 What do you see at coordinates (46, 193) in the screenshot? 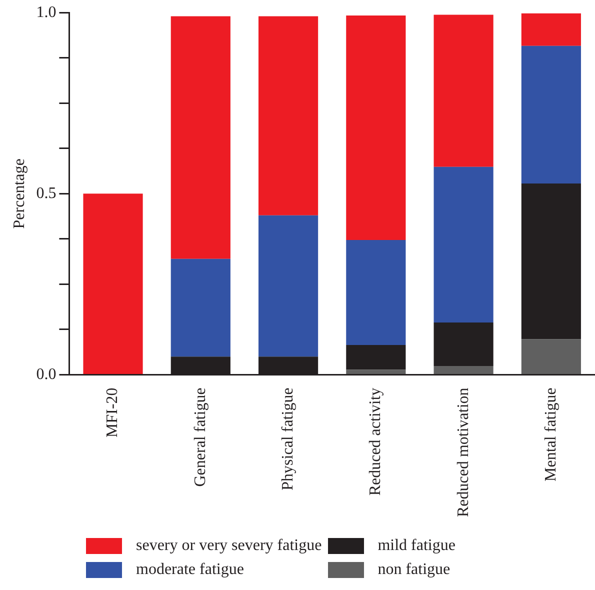
I see `y-tick-label: 0.5` at bounding box center [46, 193].